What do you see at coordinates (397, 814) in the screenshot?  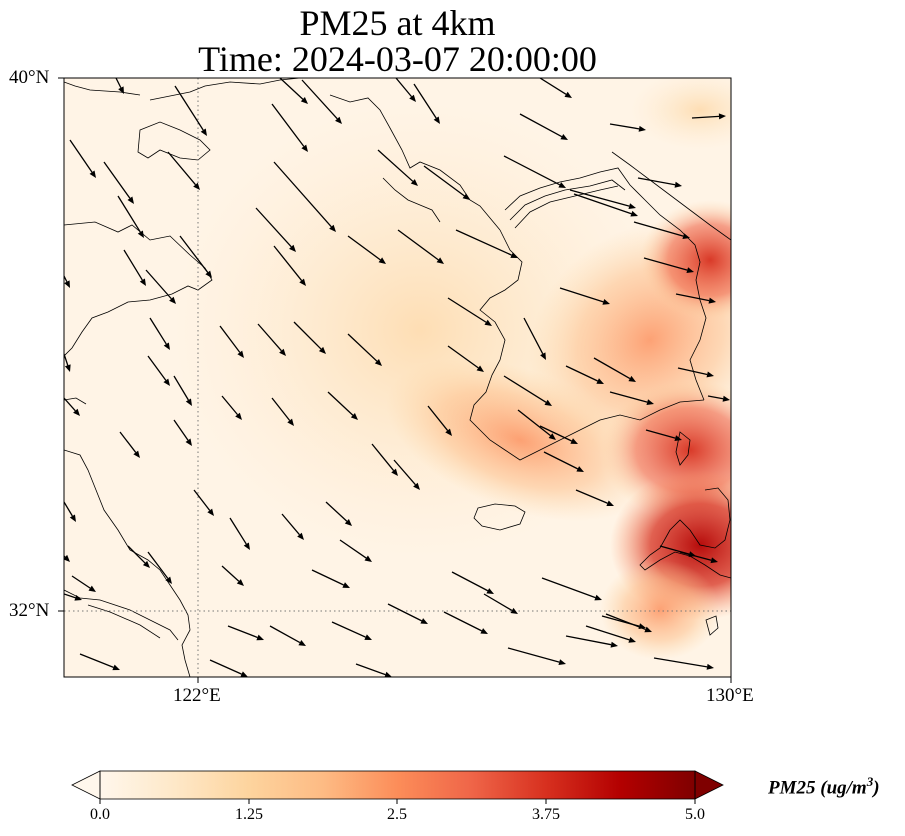 I see `colorbar-tick-2: 2.5` at bounding box center [397, 814].